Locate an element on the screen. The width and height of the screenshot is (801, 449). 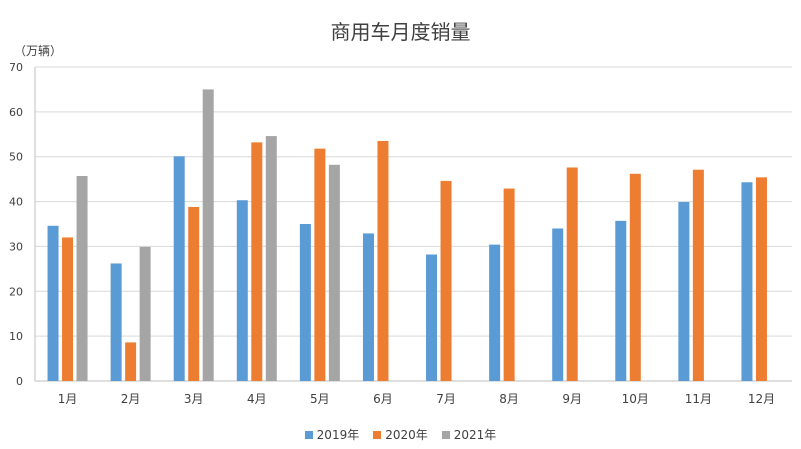
x-tick-label: 4月 is located at coordinates (257, 399).